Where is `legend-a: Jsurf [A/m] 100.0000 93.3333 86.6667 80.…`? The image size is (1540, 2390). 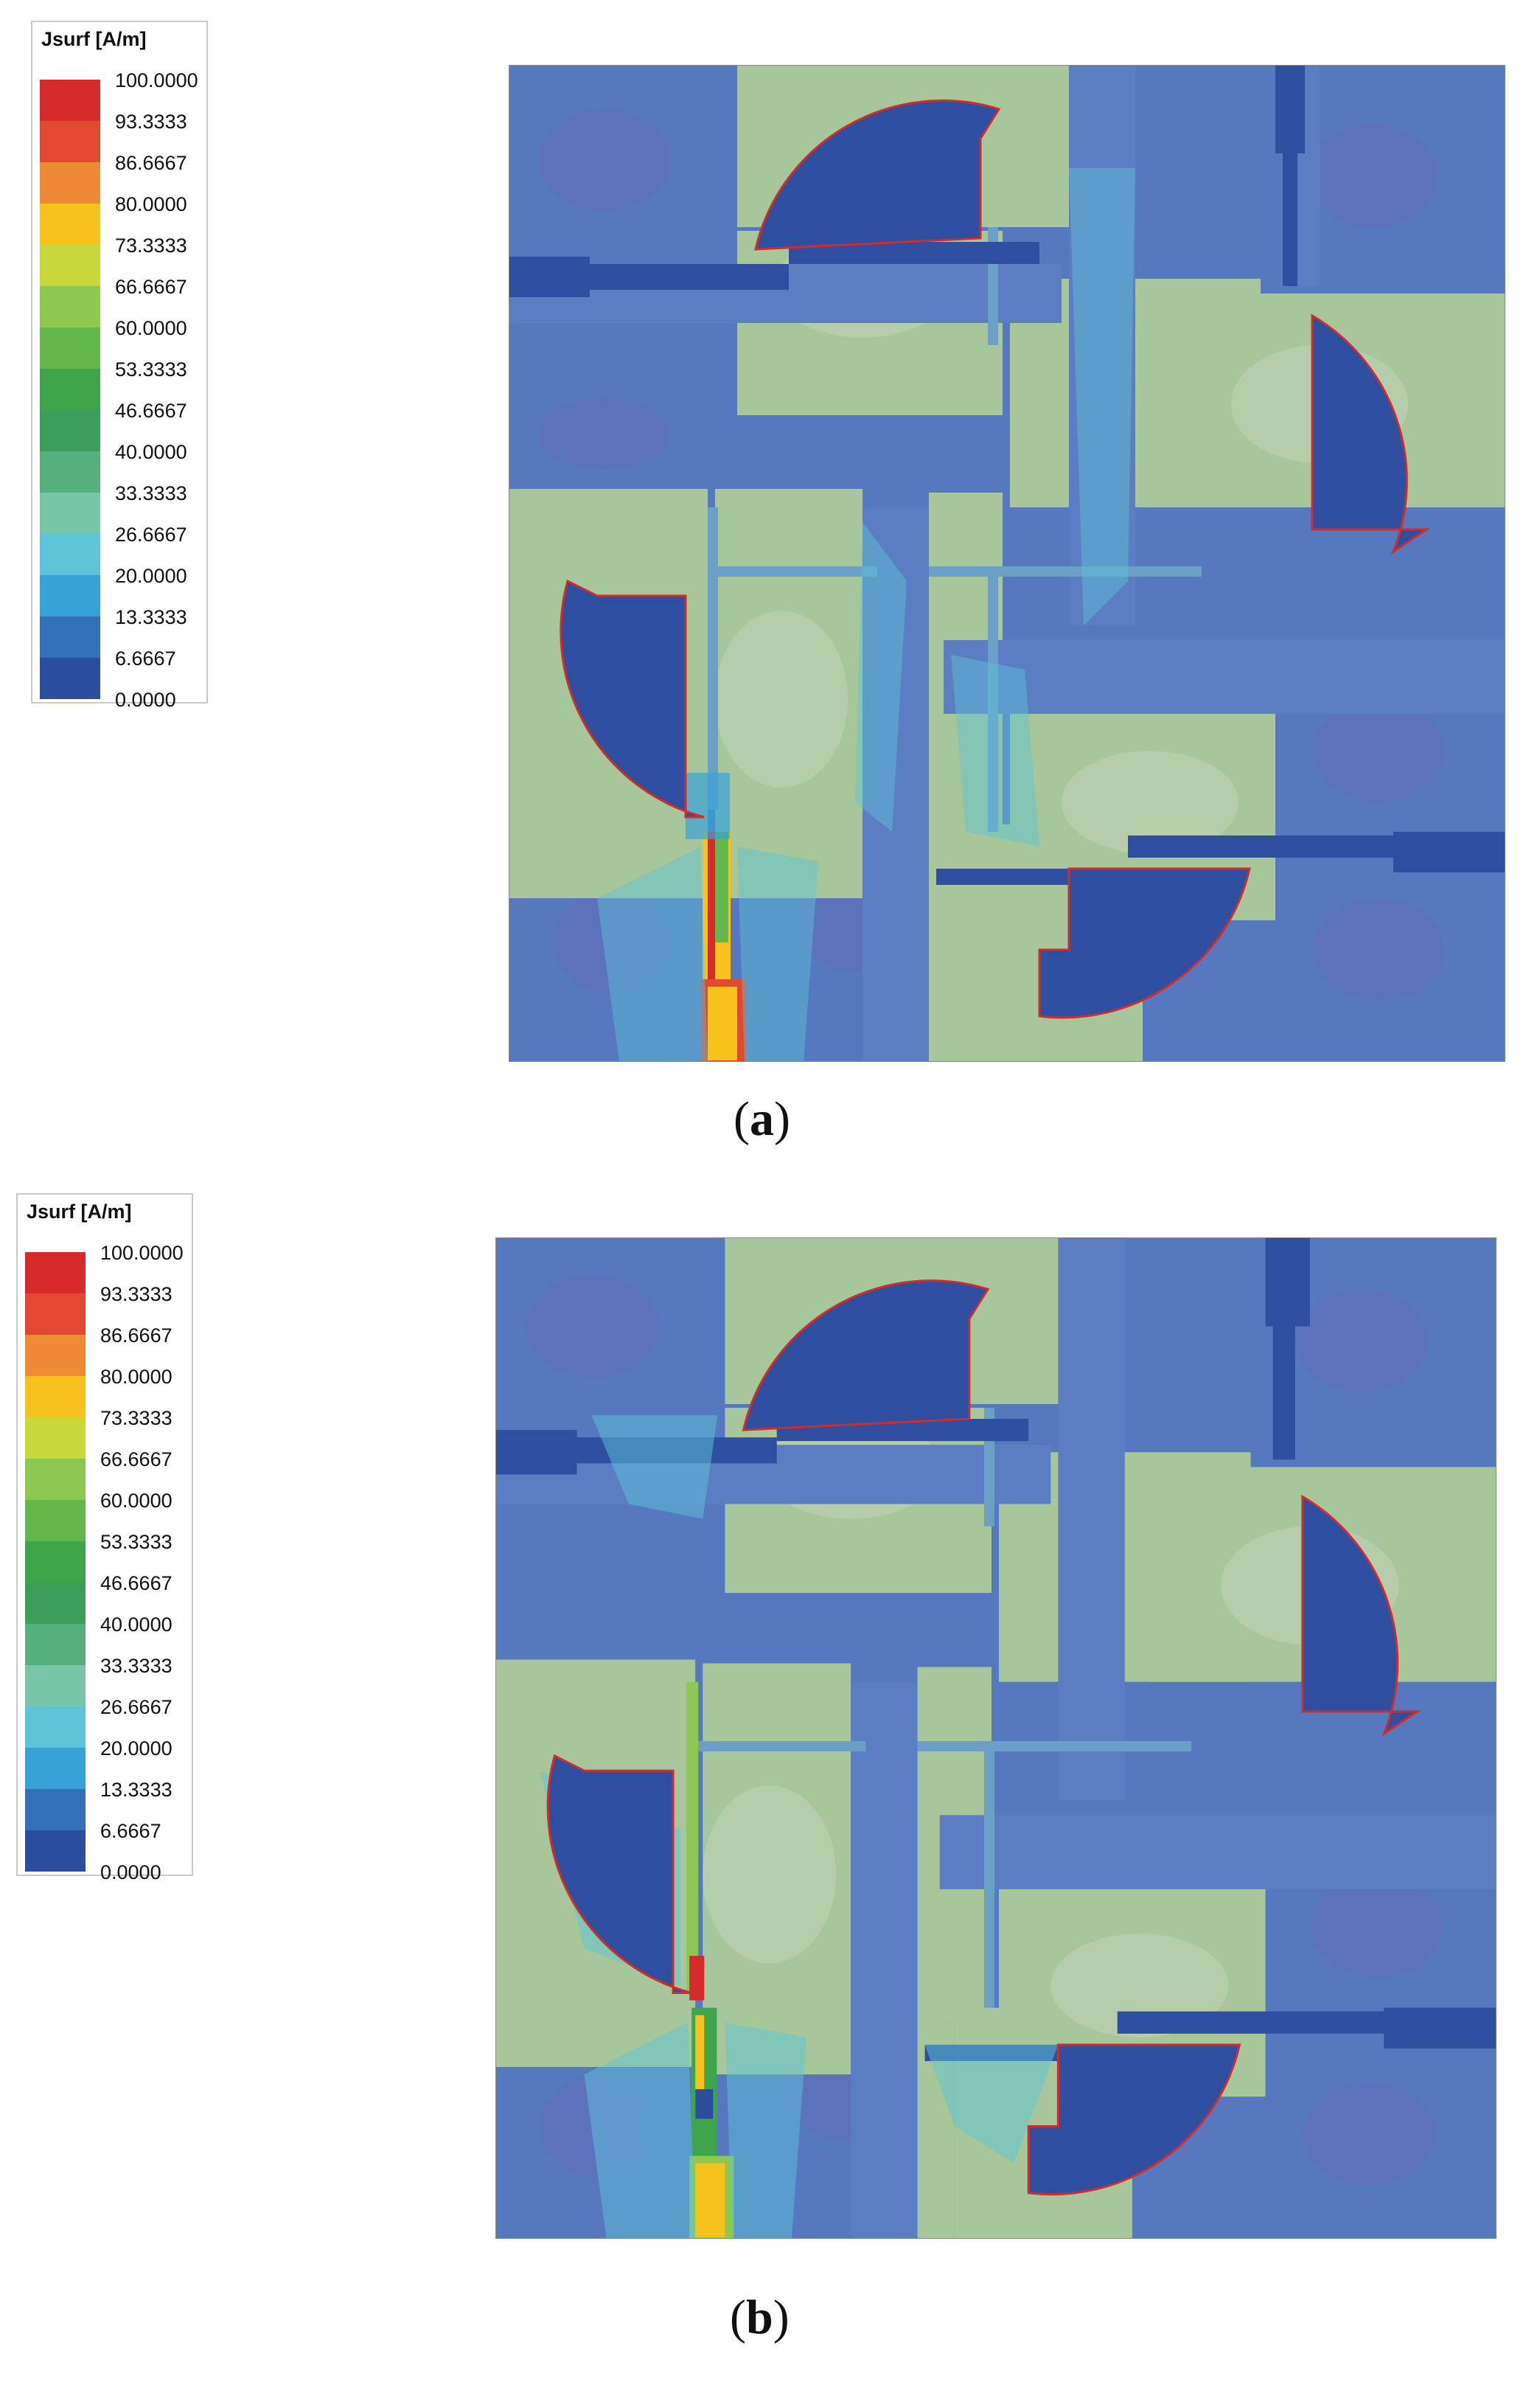 legend-a: Jsurf [A/m] 100.0000 93.3333 86.6667 80.… is located at coordinates (119, 365).